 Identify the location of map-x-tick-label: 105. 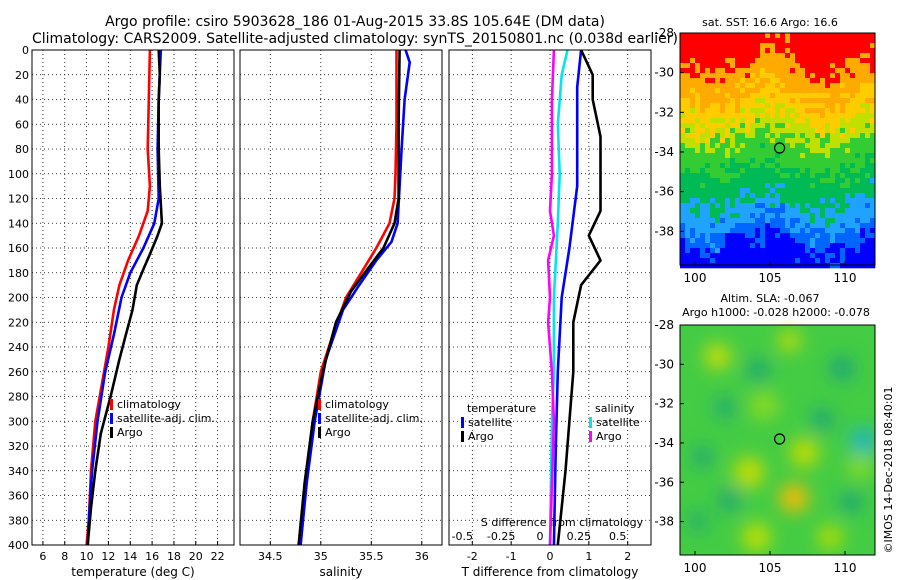
(770, 568).